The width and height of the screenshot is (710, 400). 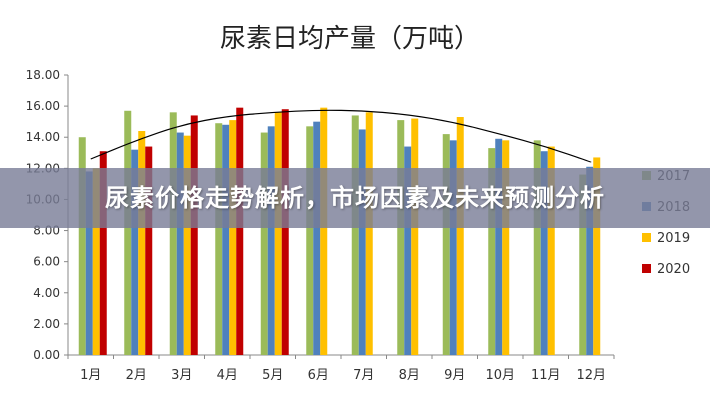 I want to click on bar-2017-1月, so click(x=82, y=246).